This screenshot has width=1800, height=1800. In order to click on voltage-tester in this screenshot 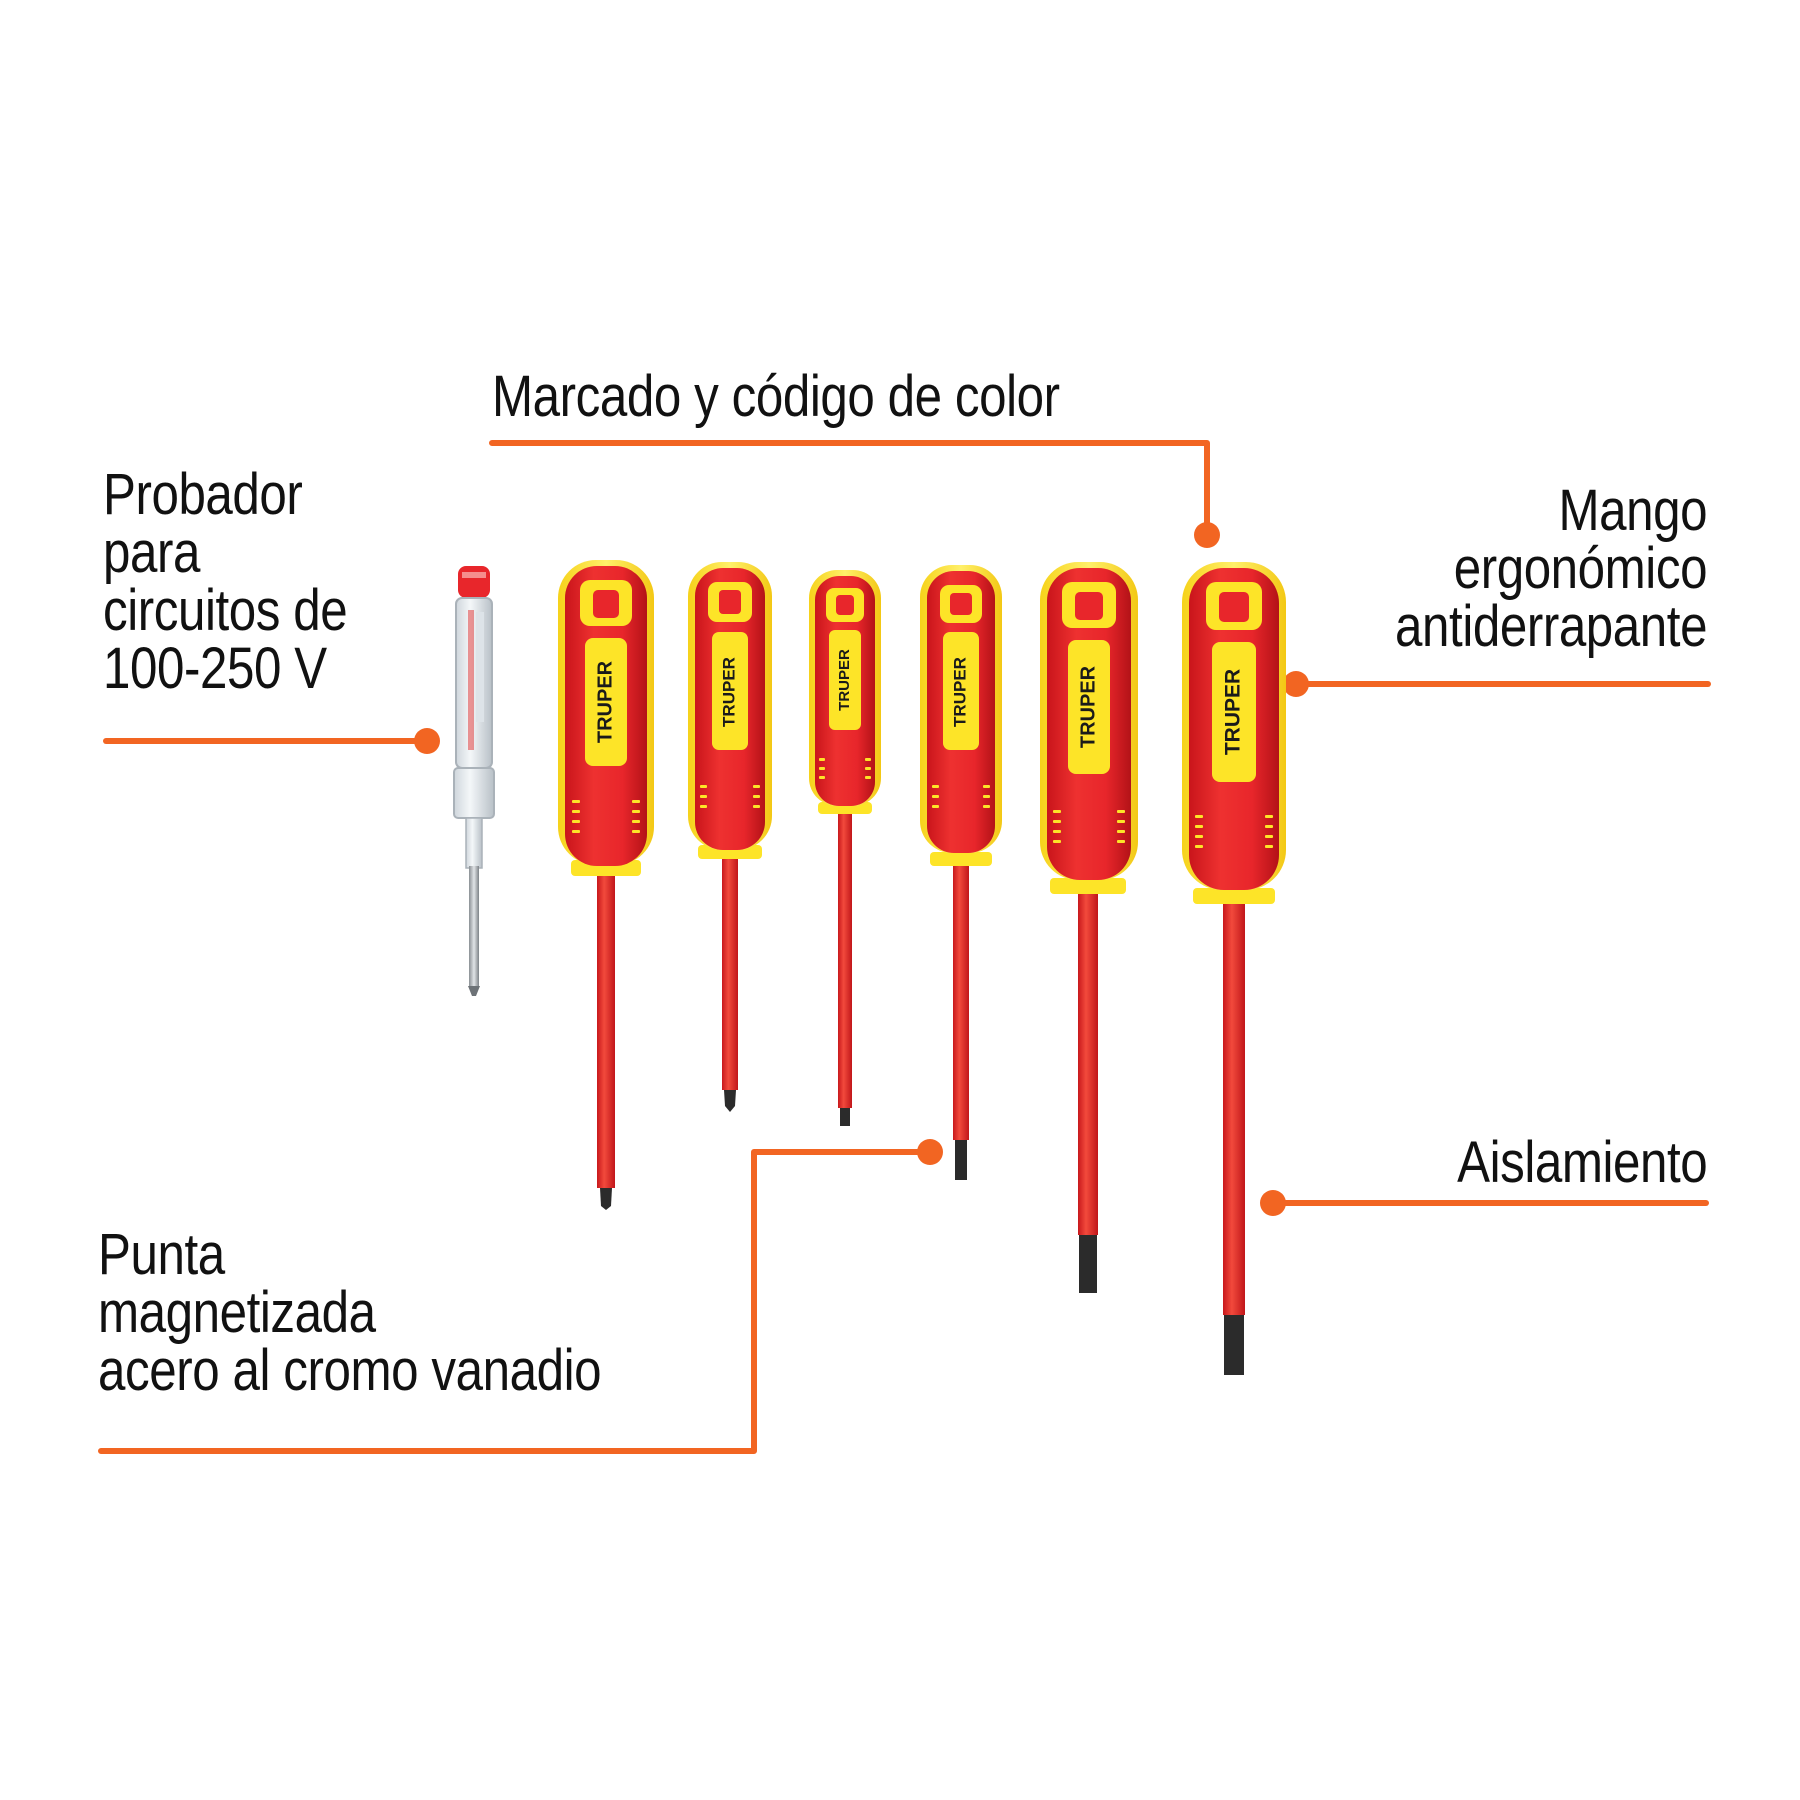, I will do `click(474, 781)`.